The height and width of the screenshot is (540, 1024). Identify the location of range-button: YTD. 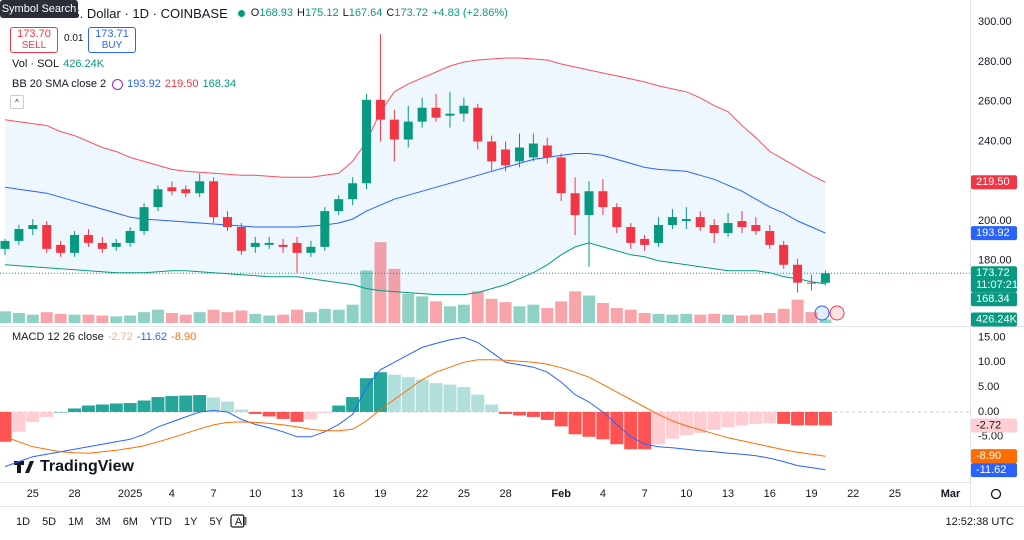
(160, 522).